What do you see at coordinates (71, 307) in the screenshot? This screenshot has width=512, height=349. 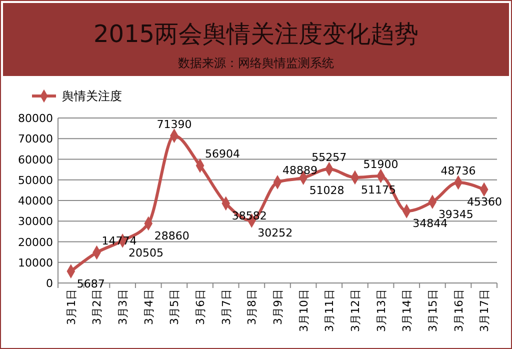 I see `x-tick-label: 3月1日` at bounding box center [71, 307].